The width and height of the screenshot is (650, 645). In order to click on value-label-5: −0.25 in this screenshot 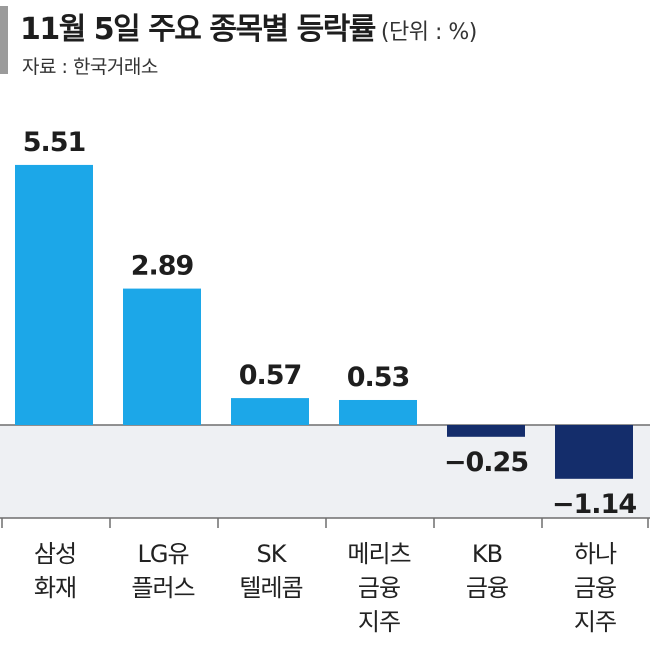, I will do `click(486, 462)`.